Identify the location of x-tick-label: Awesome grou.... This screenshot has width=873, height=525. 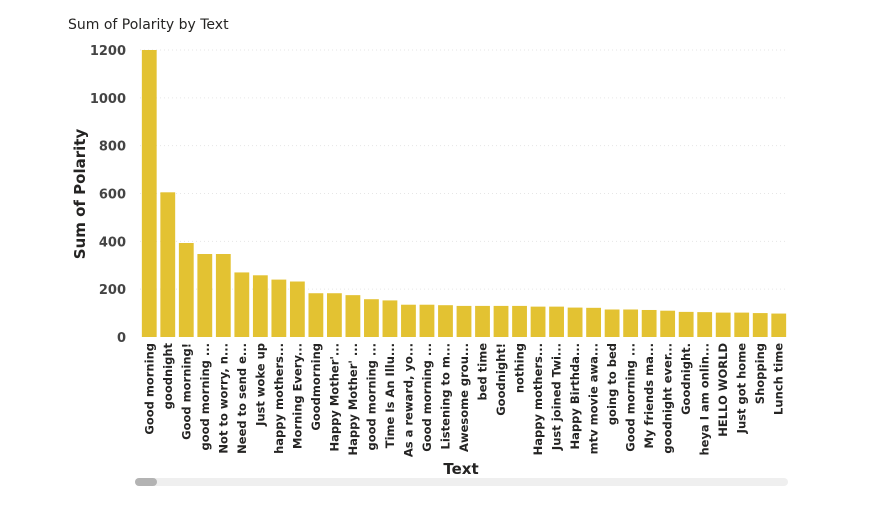
(464, 397).